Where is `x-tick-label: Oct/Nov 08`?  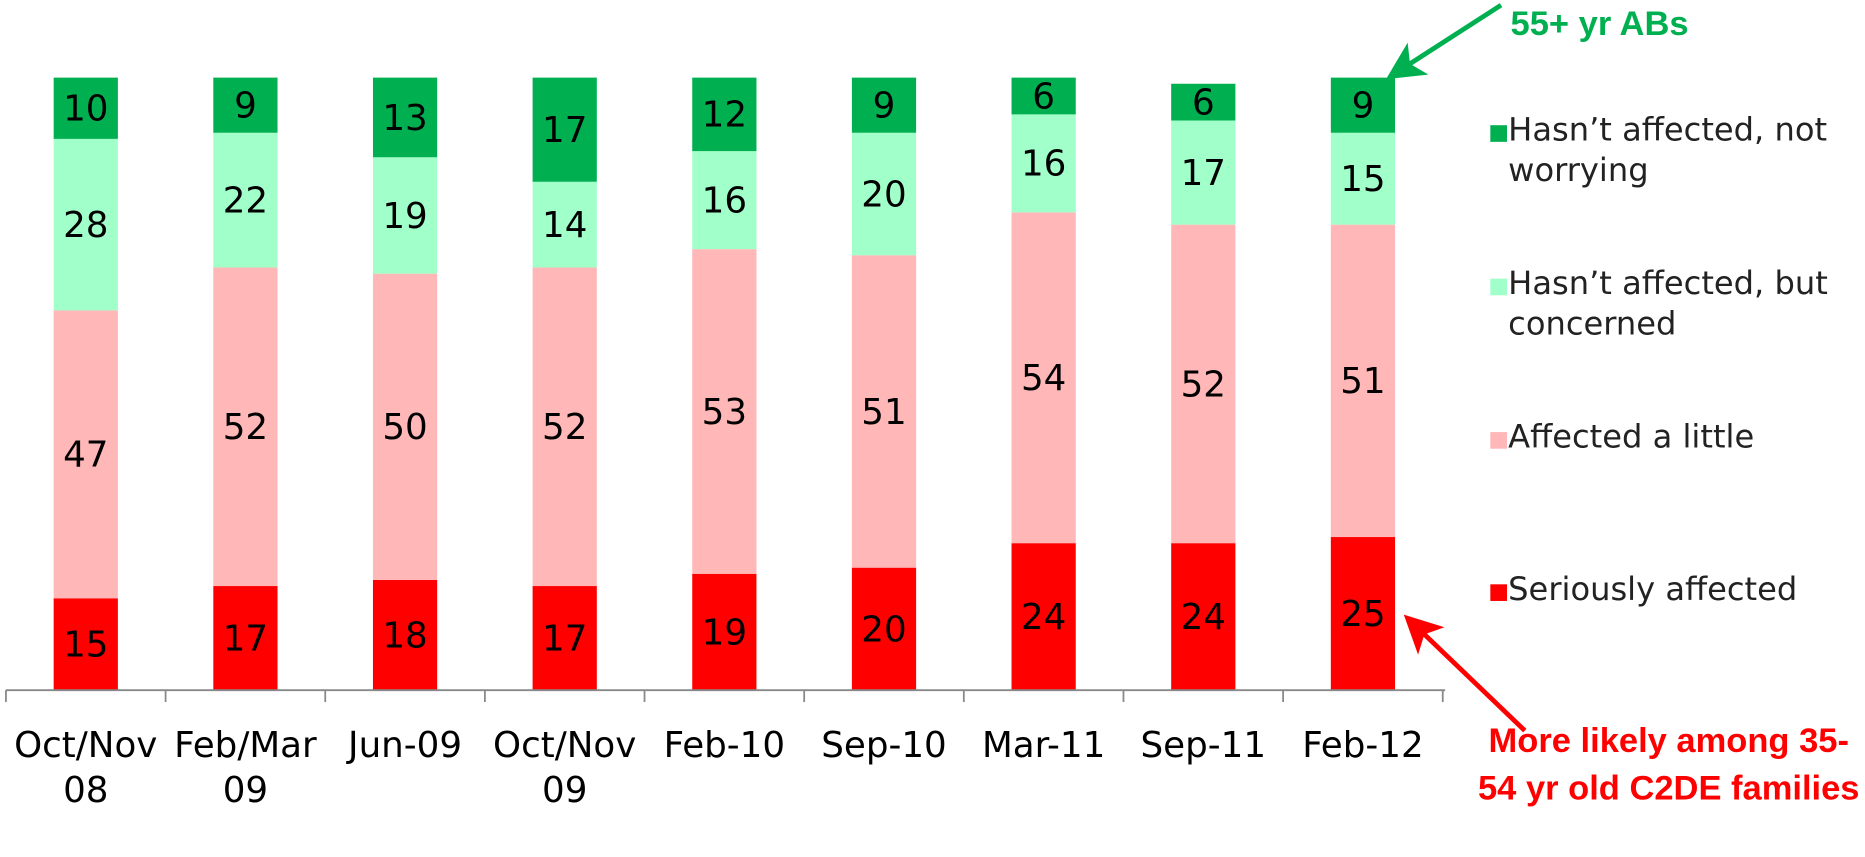
x-tick-label: Oct/Nov 08 is located at coordinates (85, 768).